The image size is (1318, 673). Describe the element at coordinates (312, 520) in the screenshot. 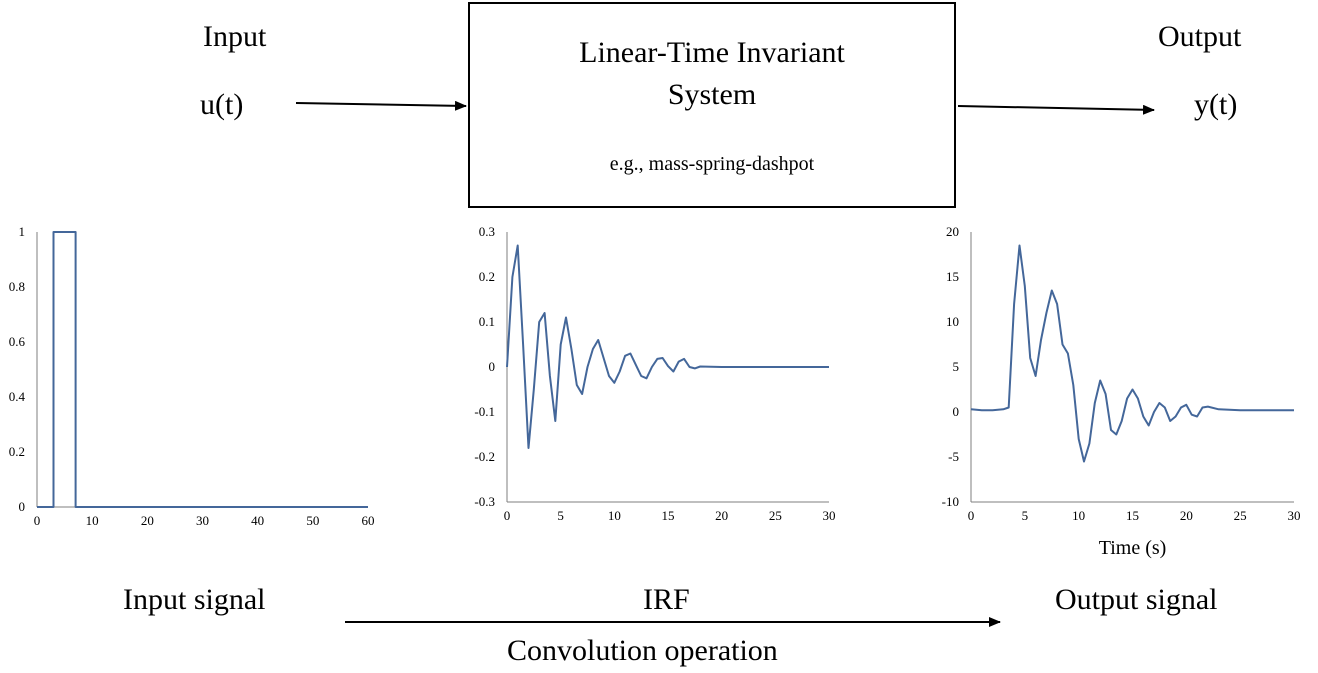

I see `x-tick-label: 50` at that location.